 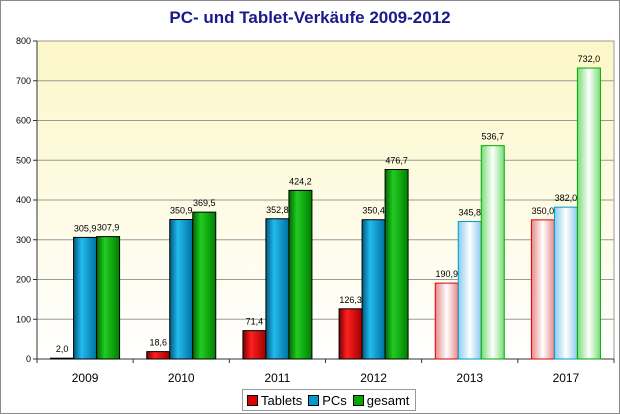 I want to click on data-label-gesamt-2017: 732,0, so click(x=589, y=59).